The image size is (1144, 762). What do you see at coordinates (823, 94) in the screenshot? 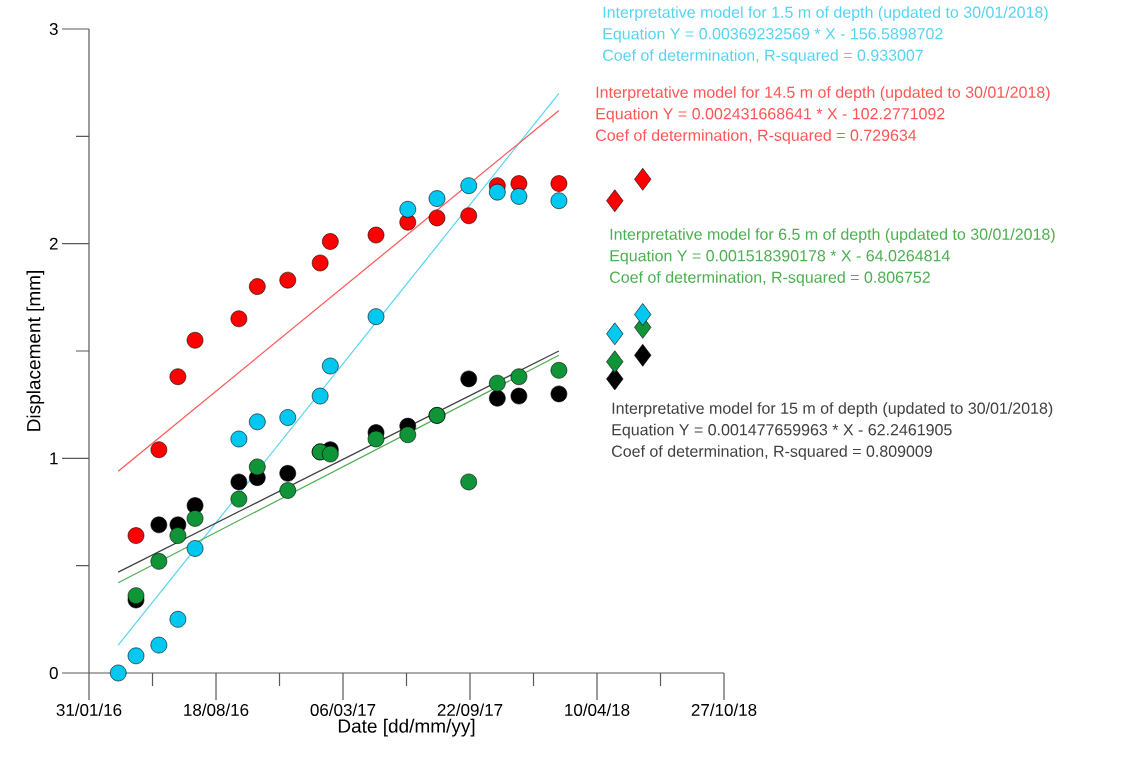
I see `text: Interpretative model for 14.5 m of depth (updated to 30/01/2018)` at bounding box center [823, 94].